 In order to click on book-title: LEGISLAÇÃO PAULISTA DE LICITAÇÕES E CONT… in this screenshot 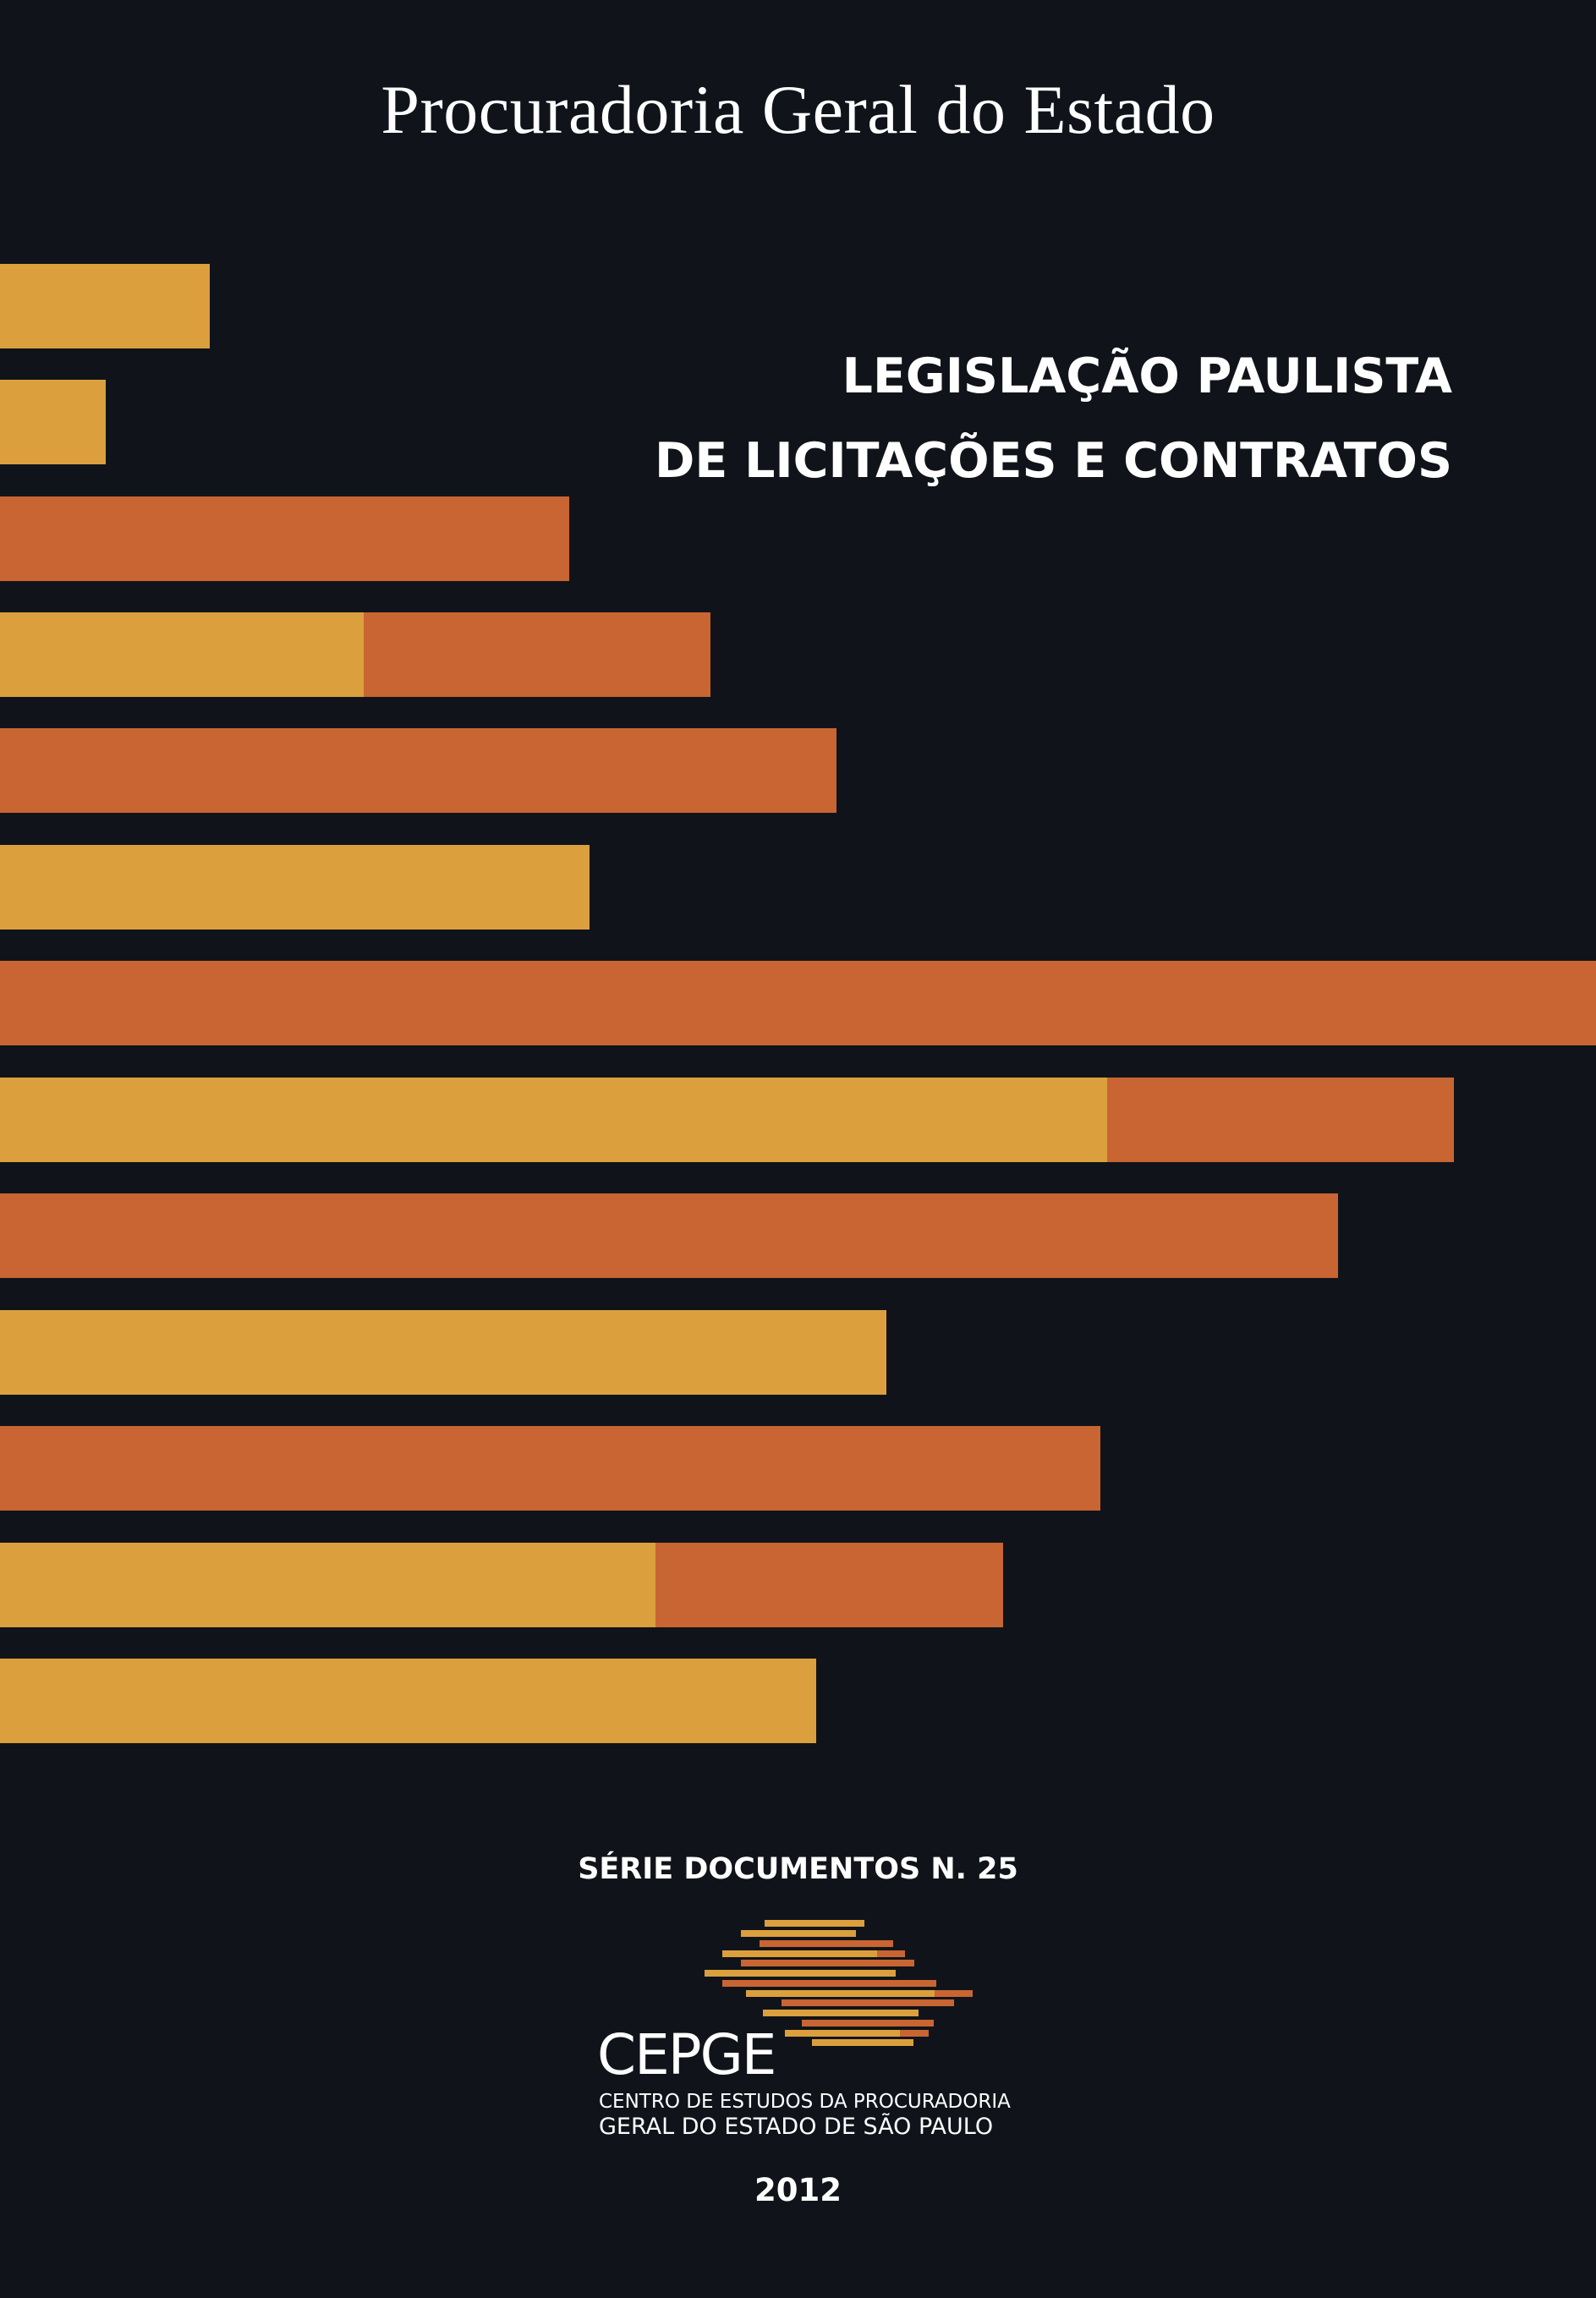, I will do `click(944, 418)`.